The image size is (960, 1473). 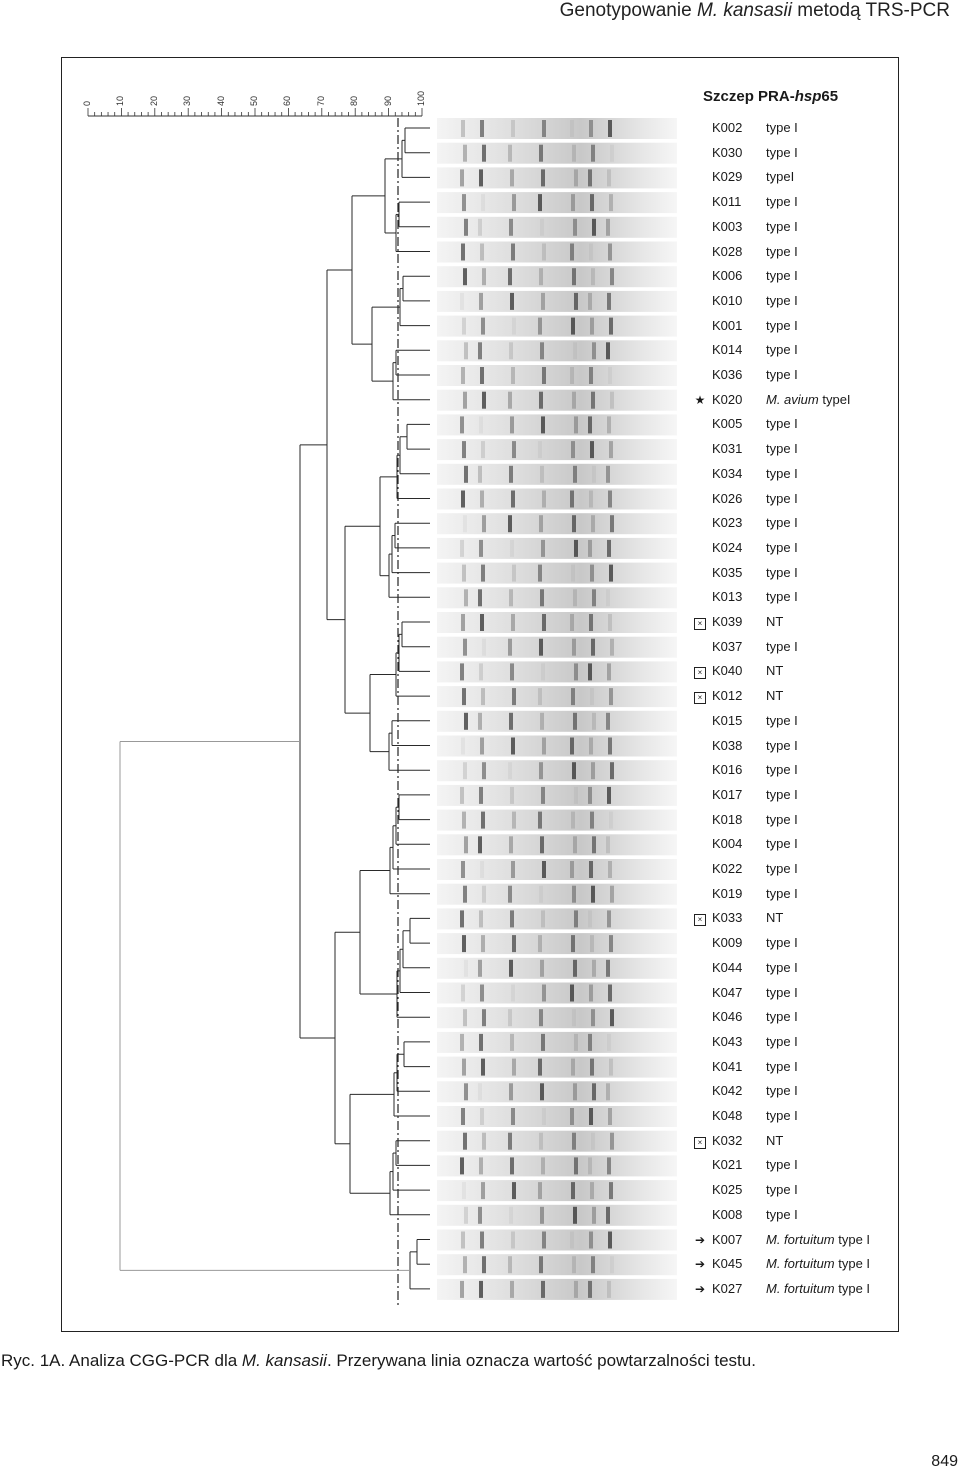 I want to click on strain-row: ➔ K045 M. fortuitum type I, so click(x=790, y=1264).